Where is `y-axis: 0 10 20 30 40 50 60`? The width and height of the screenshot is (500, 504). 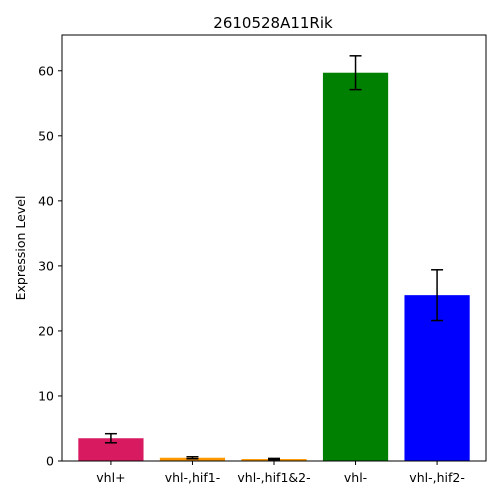
y-axis: 0 10 20 30 40 50 60 is located at coordinates (50, 266).